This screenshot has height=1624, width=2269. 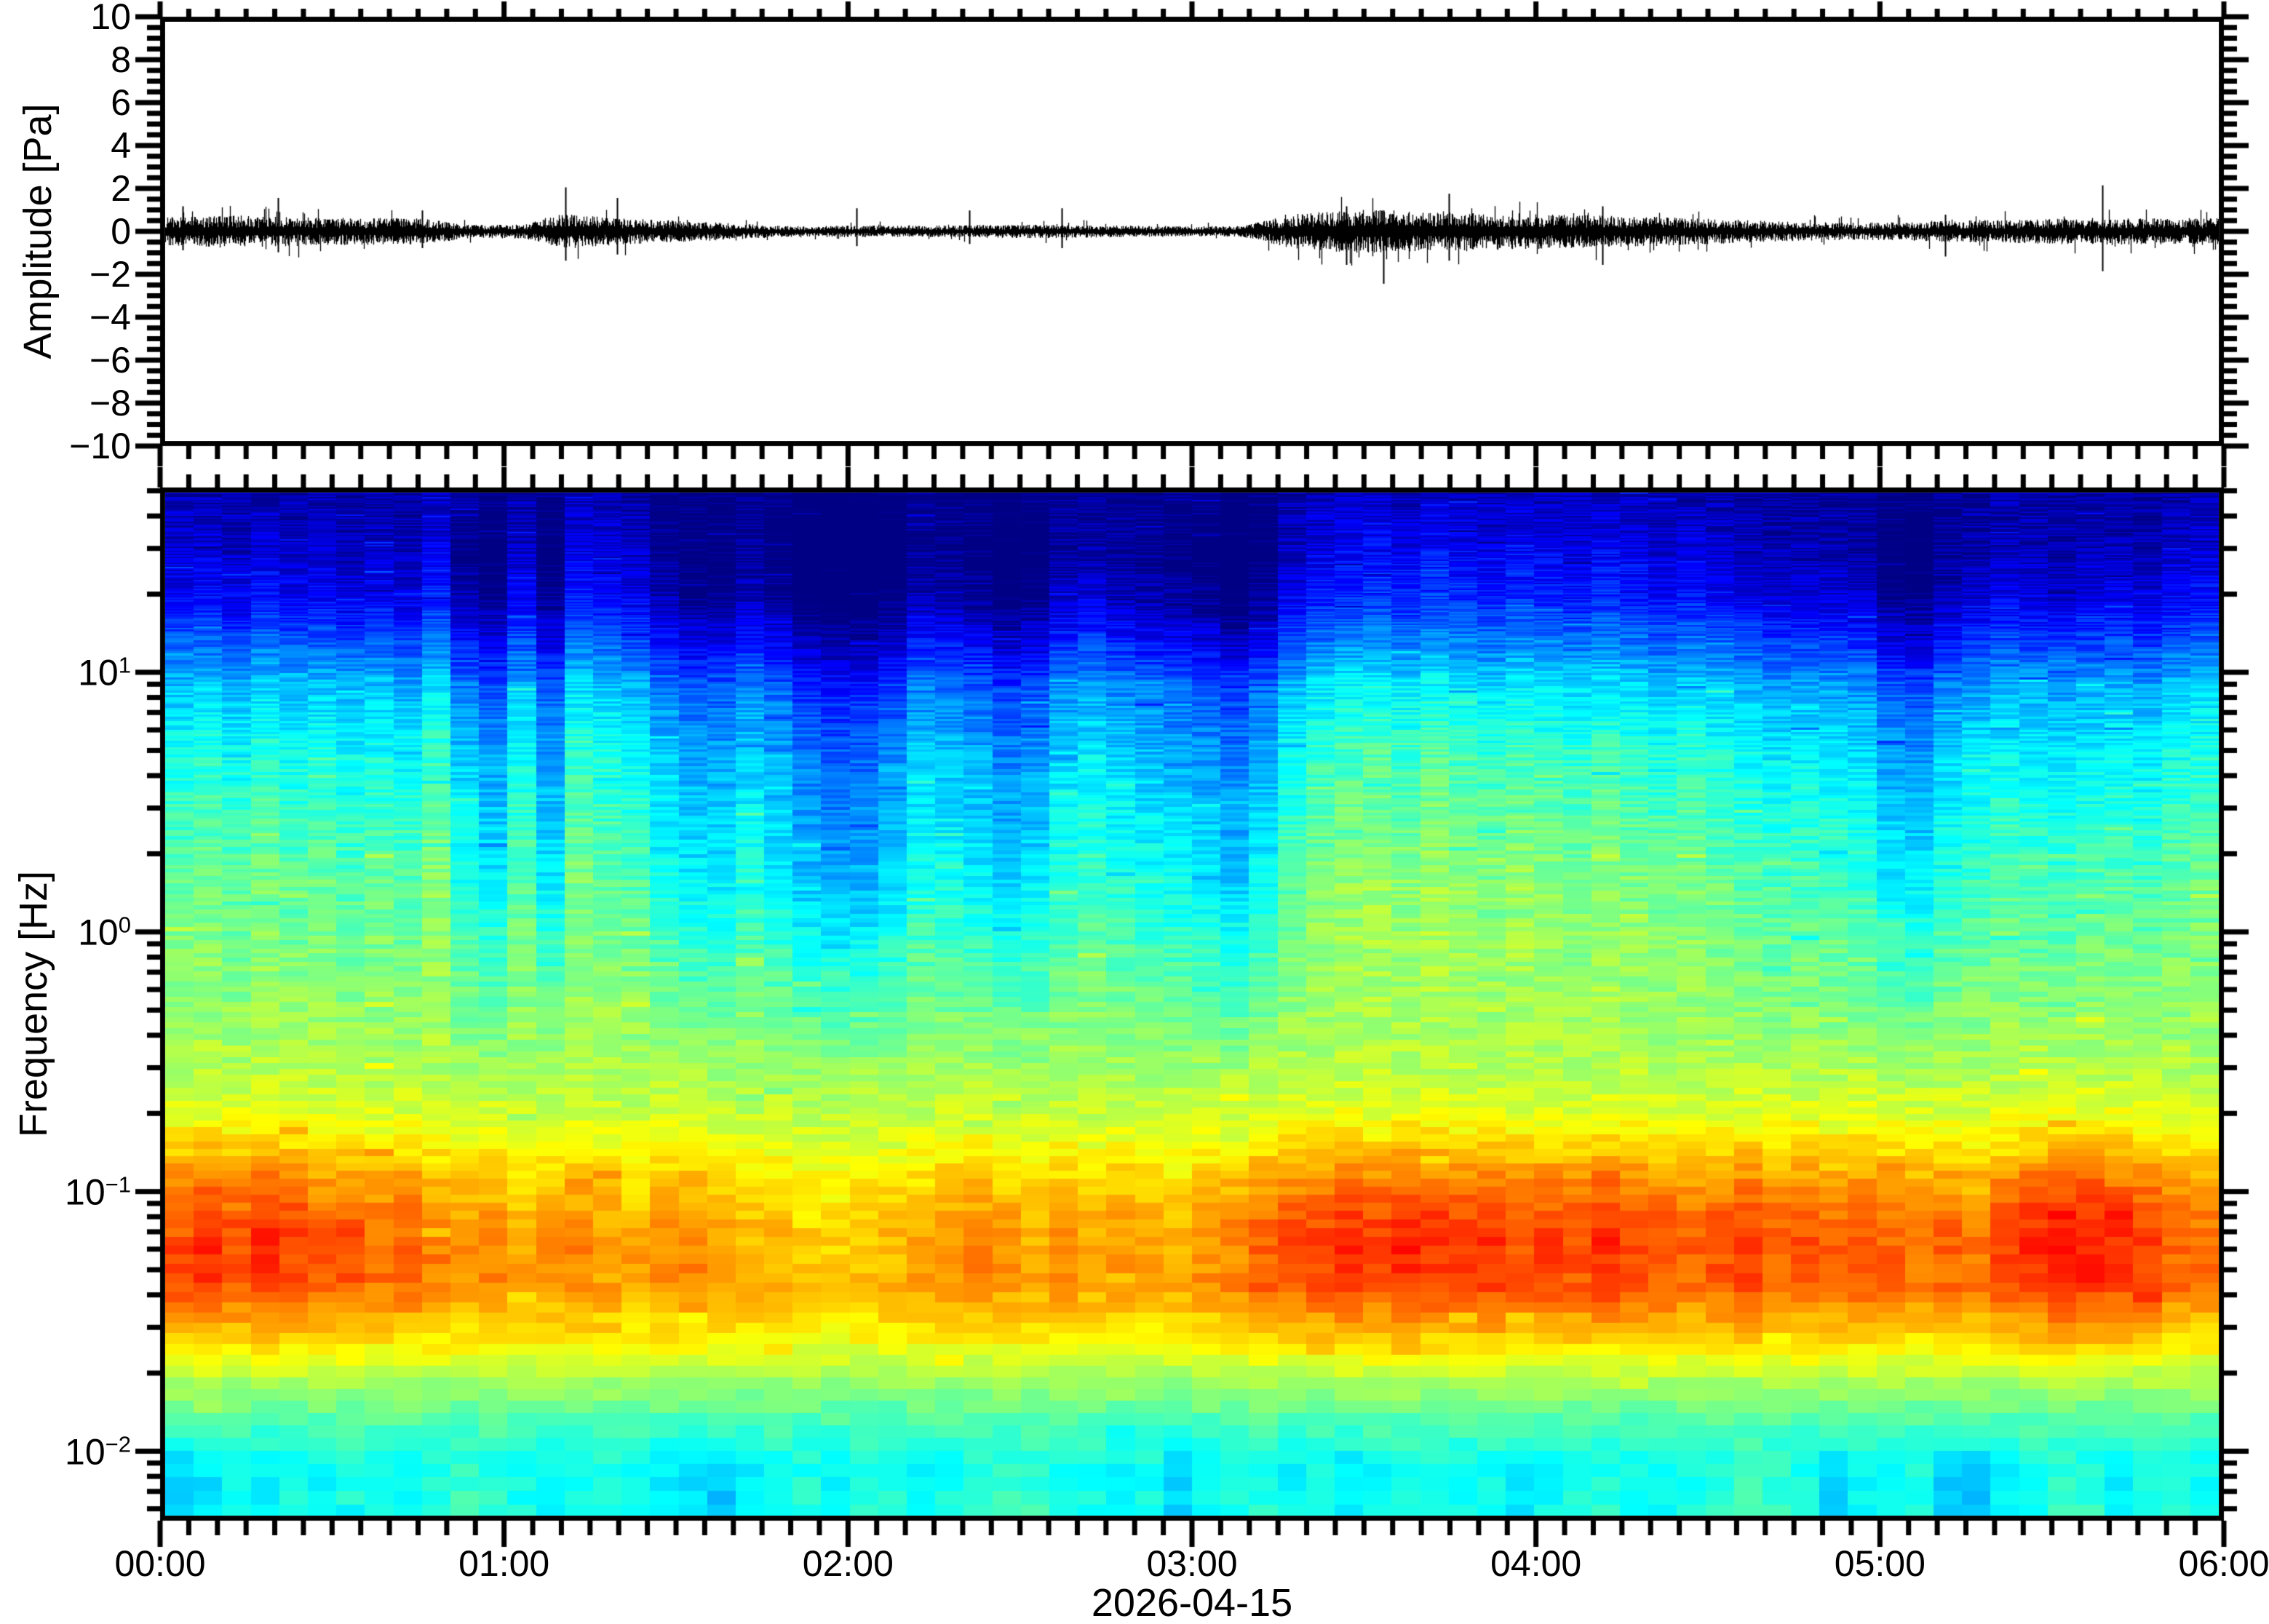 What do you see at coordinates (121, 231) in the screenshot?
I see `amplitude-tick-label: 0` at bounding box center [121, 231].